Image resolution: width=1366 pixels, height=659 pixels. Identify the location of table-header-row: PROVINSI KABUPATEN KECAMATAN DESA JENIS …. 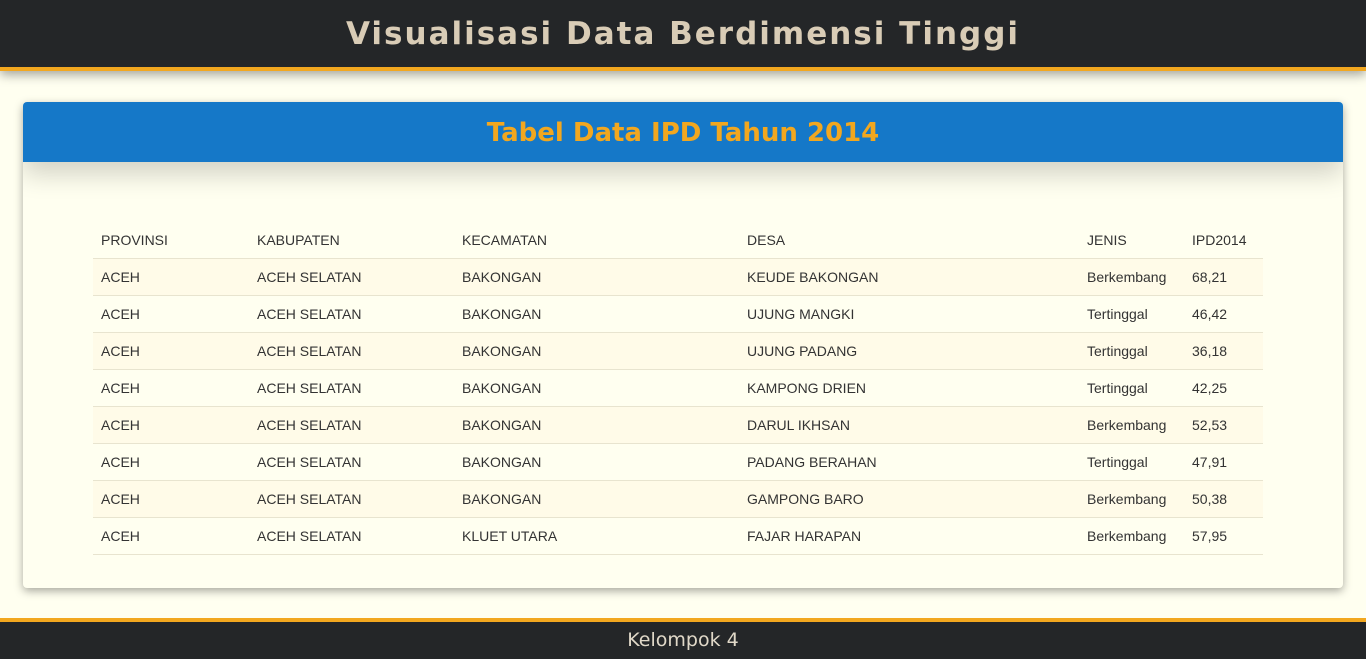
(678, 240).